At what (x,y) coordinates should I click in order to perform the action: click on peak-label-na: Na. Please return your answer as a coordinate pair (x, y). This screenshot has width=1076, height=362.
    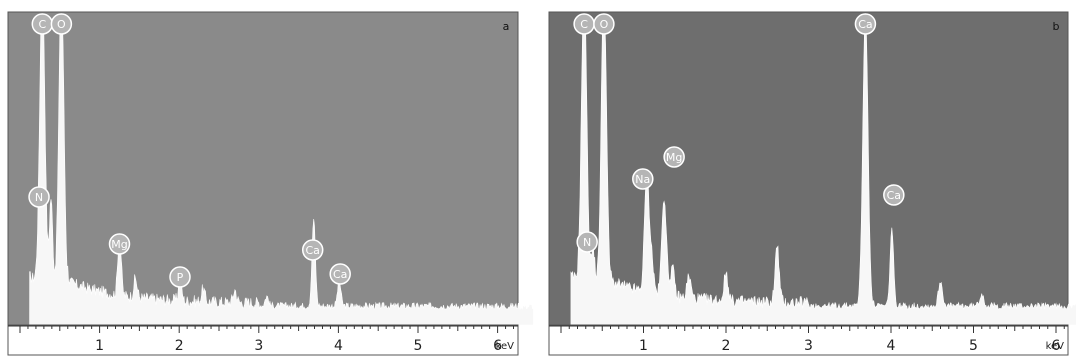
    Looking at the image, I should click on (643, 179).